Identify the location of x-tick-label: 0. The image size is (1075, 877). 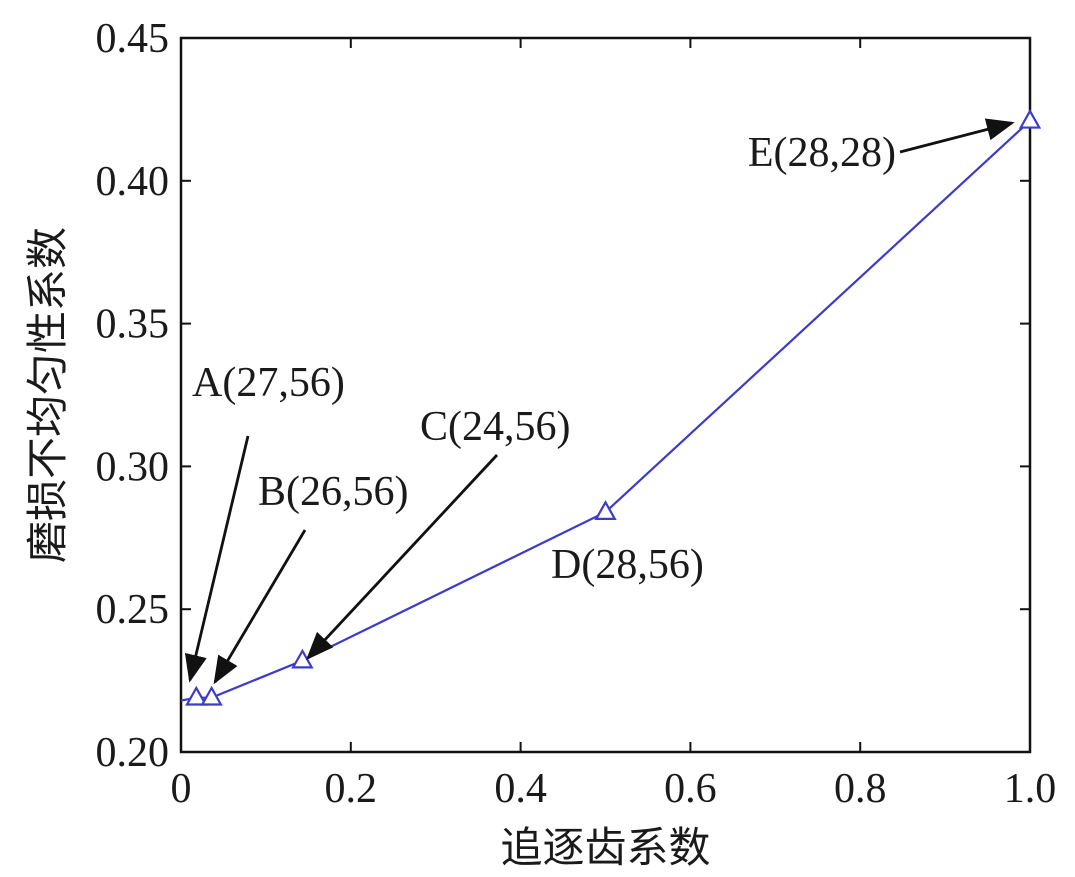
(181, 789).